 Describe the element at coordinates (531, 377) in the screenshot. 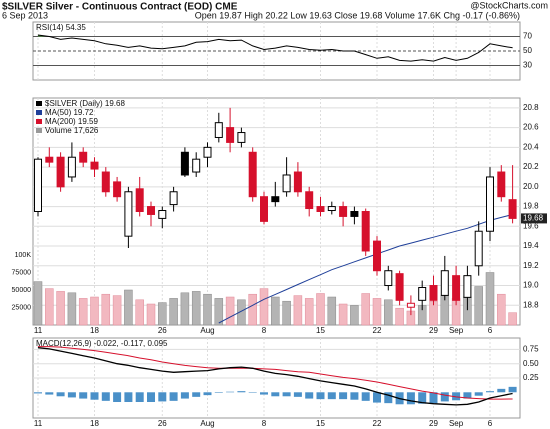

I see `y-tick-label: 0.25` at that location.